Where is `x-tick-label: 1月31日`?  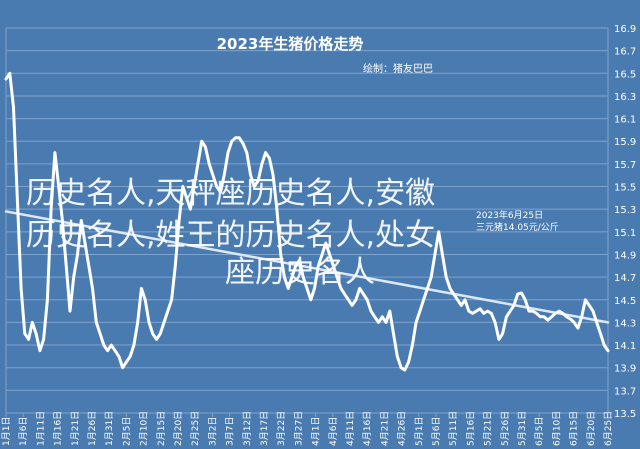 x-tick-label: 1月31日 is located at coordinates (109, 428).